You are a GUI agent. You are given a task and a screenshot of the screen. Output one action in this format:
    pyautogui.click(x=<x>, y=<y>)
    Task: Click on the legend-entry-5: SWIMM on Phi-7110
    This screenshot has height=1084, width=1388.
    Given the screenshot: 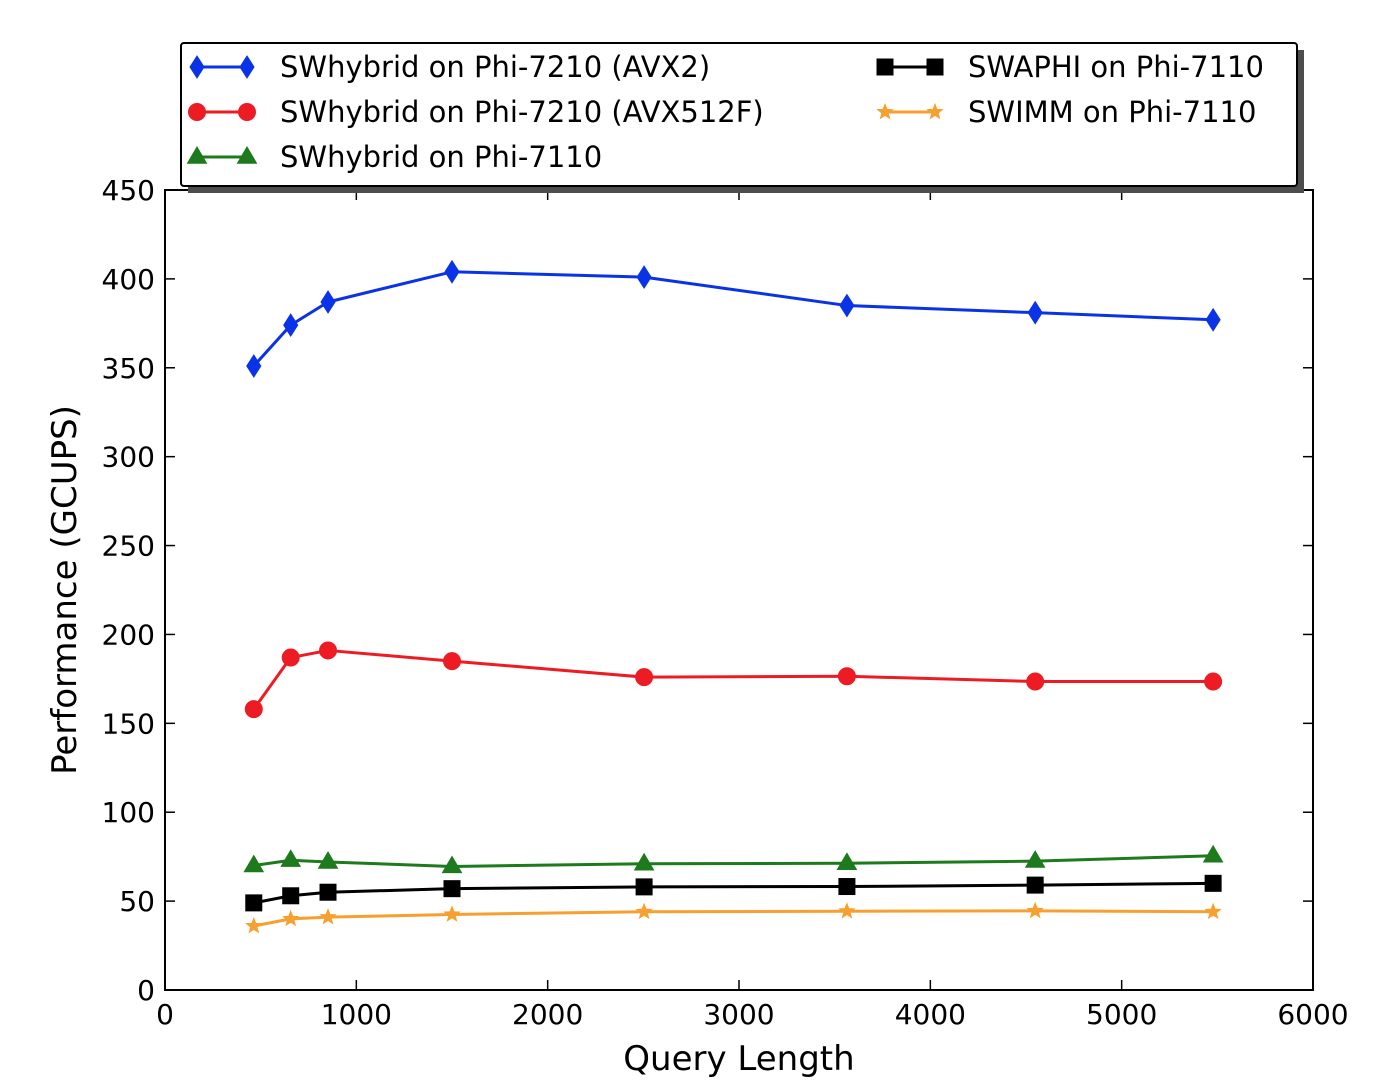 What is the action you would take?
    pyautogui.click(x=1066, y=112)
    